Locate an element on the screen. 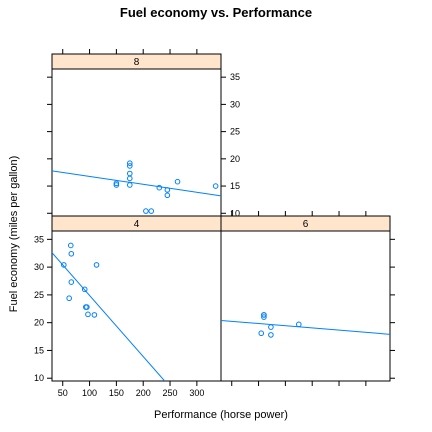  x-tick-label: 250 is located at coordinates (170, 393).